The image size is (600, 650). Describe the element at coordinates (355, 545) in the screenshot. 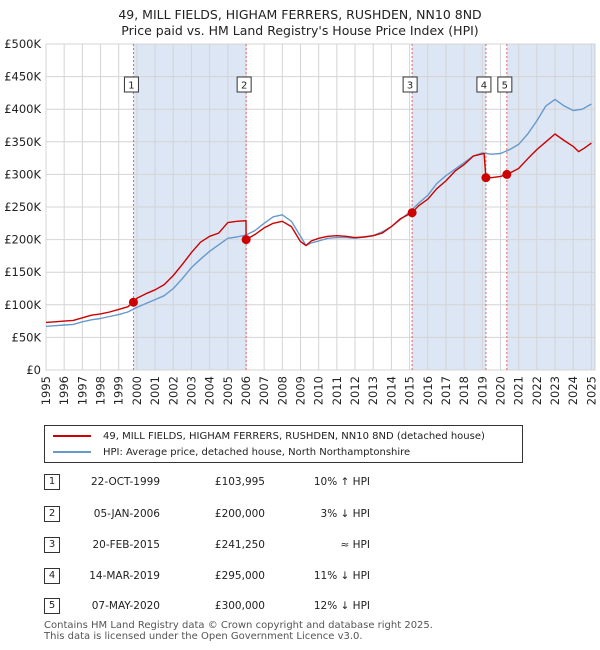

I see `sale-hpi-comparison: ≈ HPI` at that location.